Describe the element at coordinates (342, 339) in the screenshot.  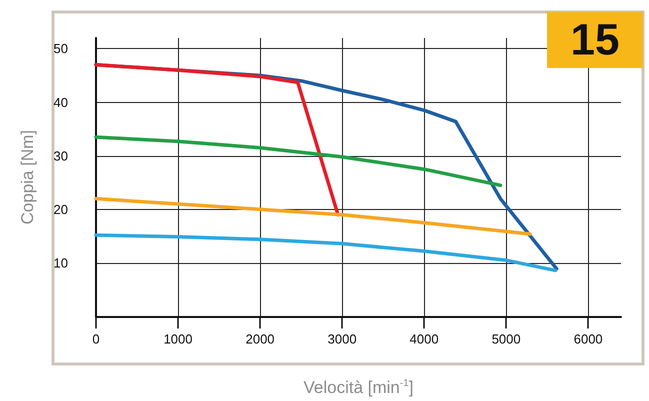
I see `x-tick-label: 3000` at that location.